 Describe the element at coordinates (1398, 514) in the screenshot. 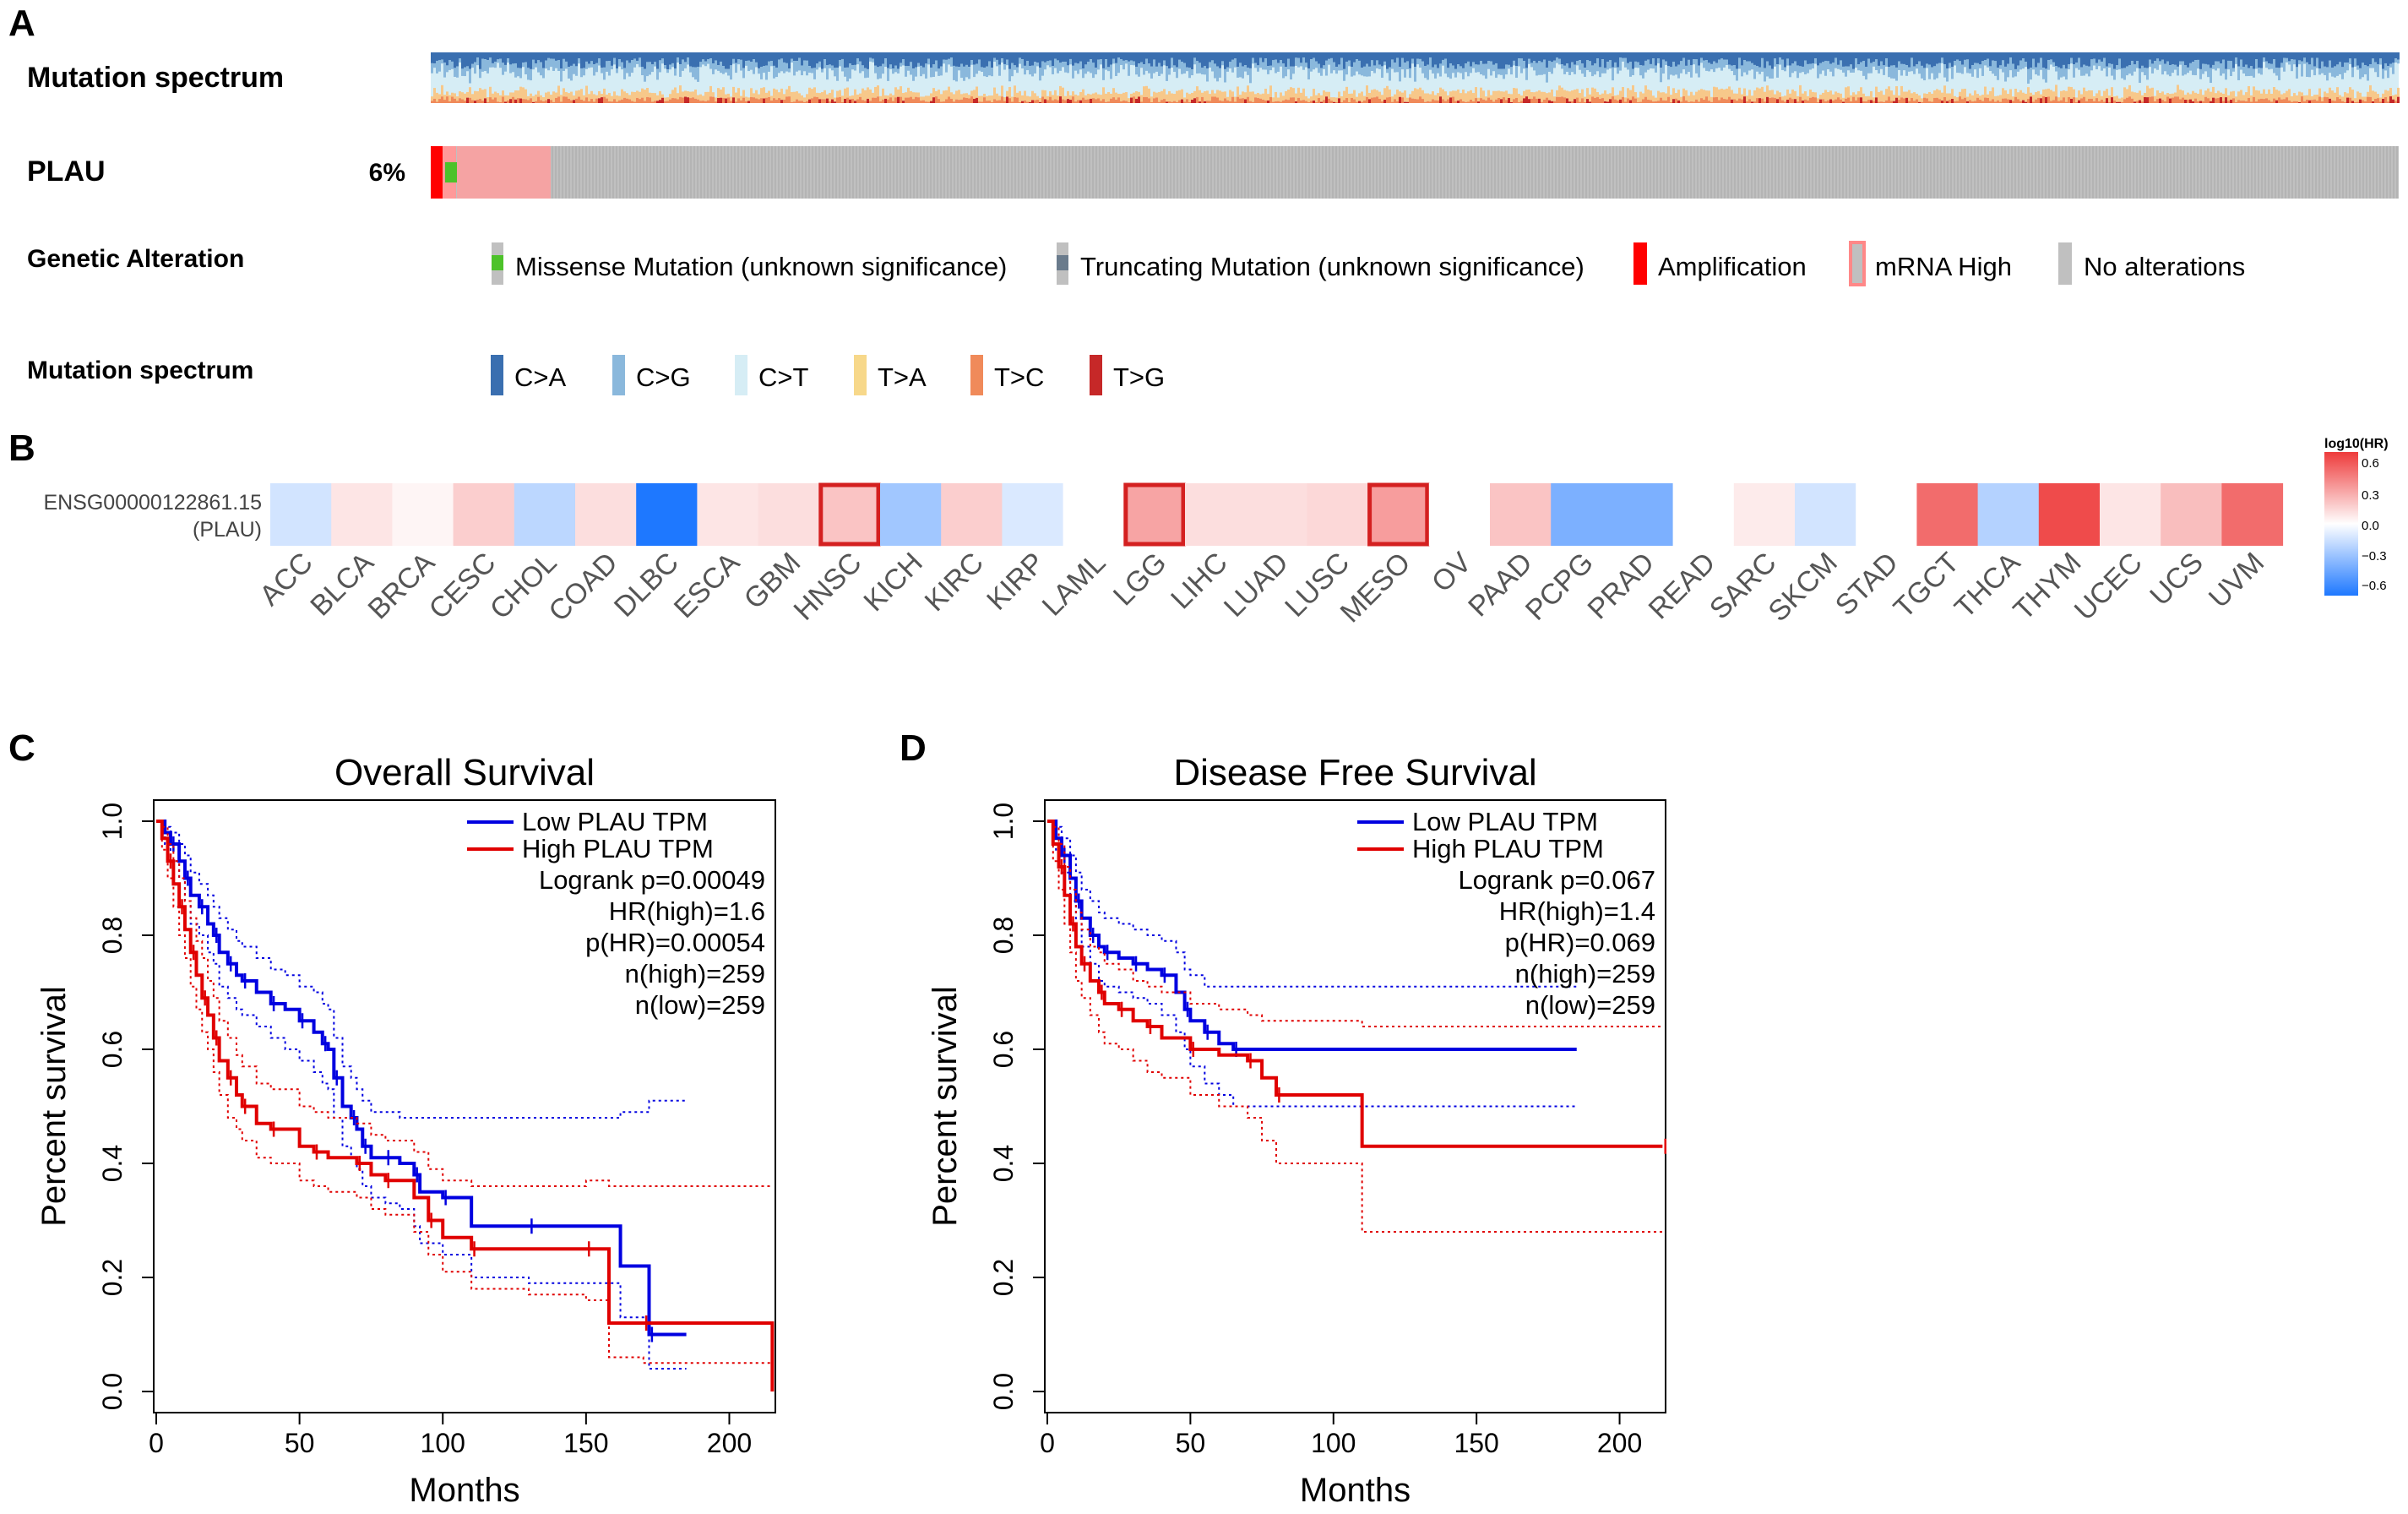

I see `heatmap-cell-meso` at that location.